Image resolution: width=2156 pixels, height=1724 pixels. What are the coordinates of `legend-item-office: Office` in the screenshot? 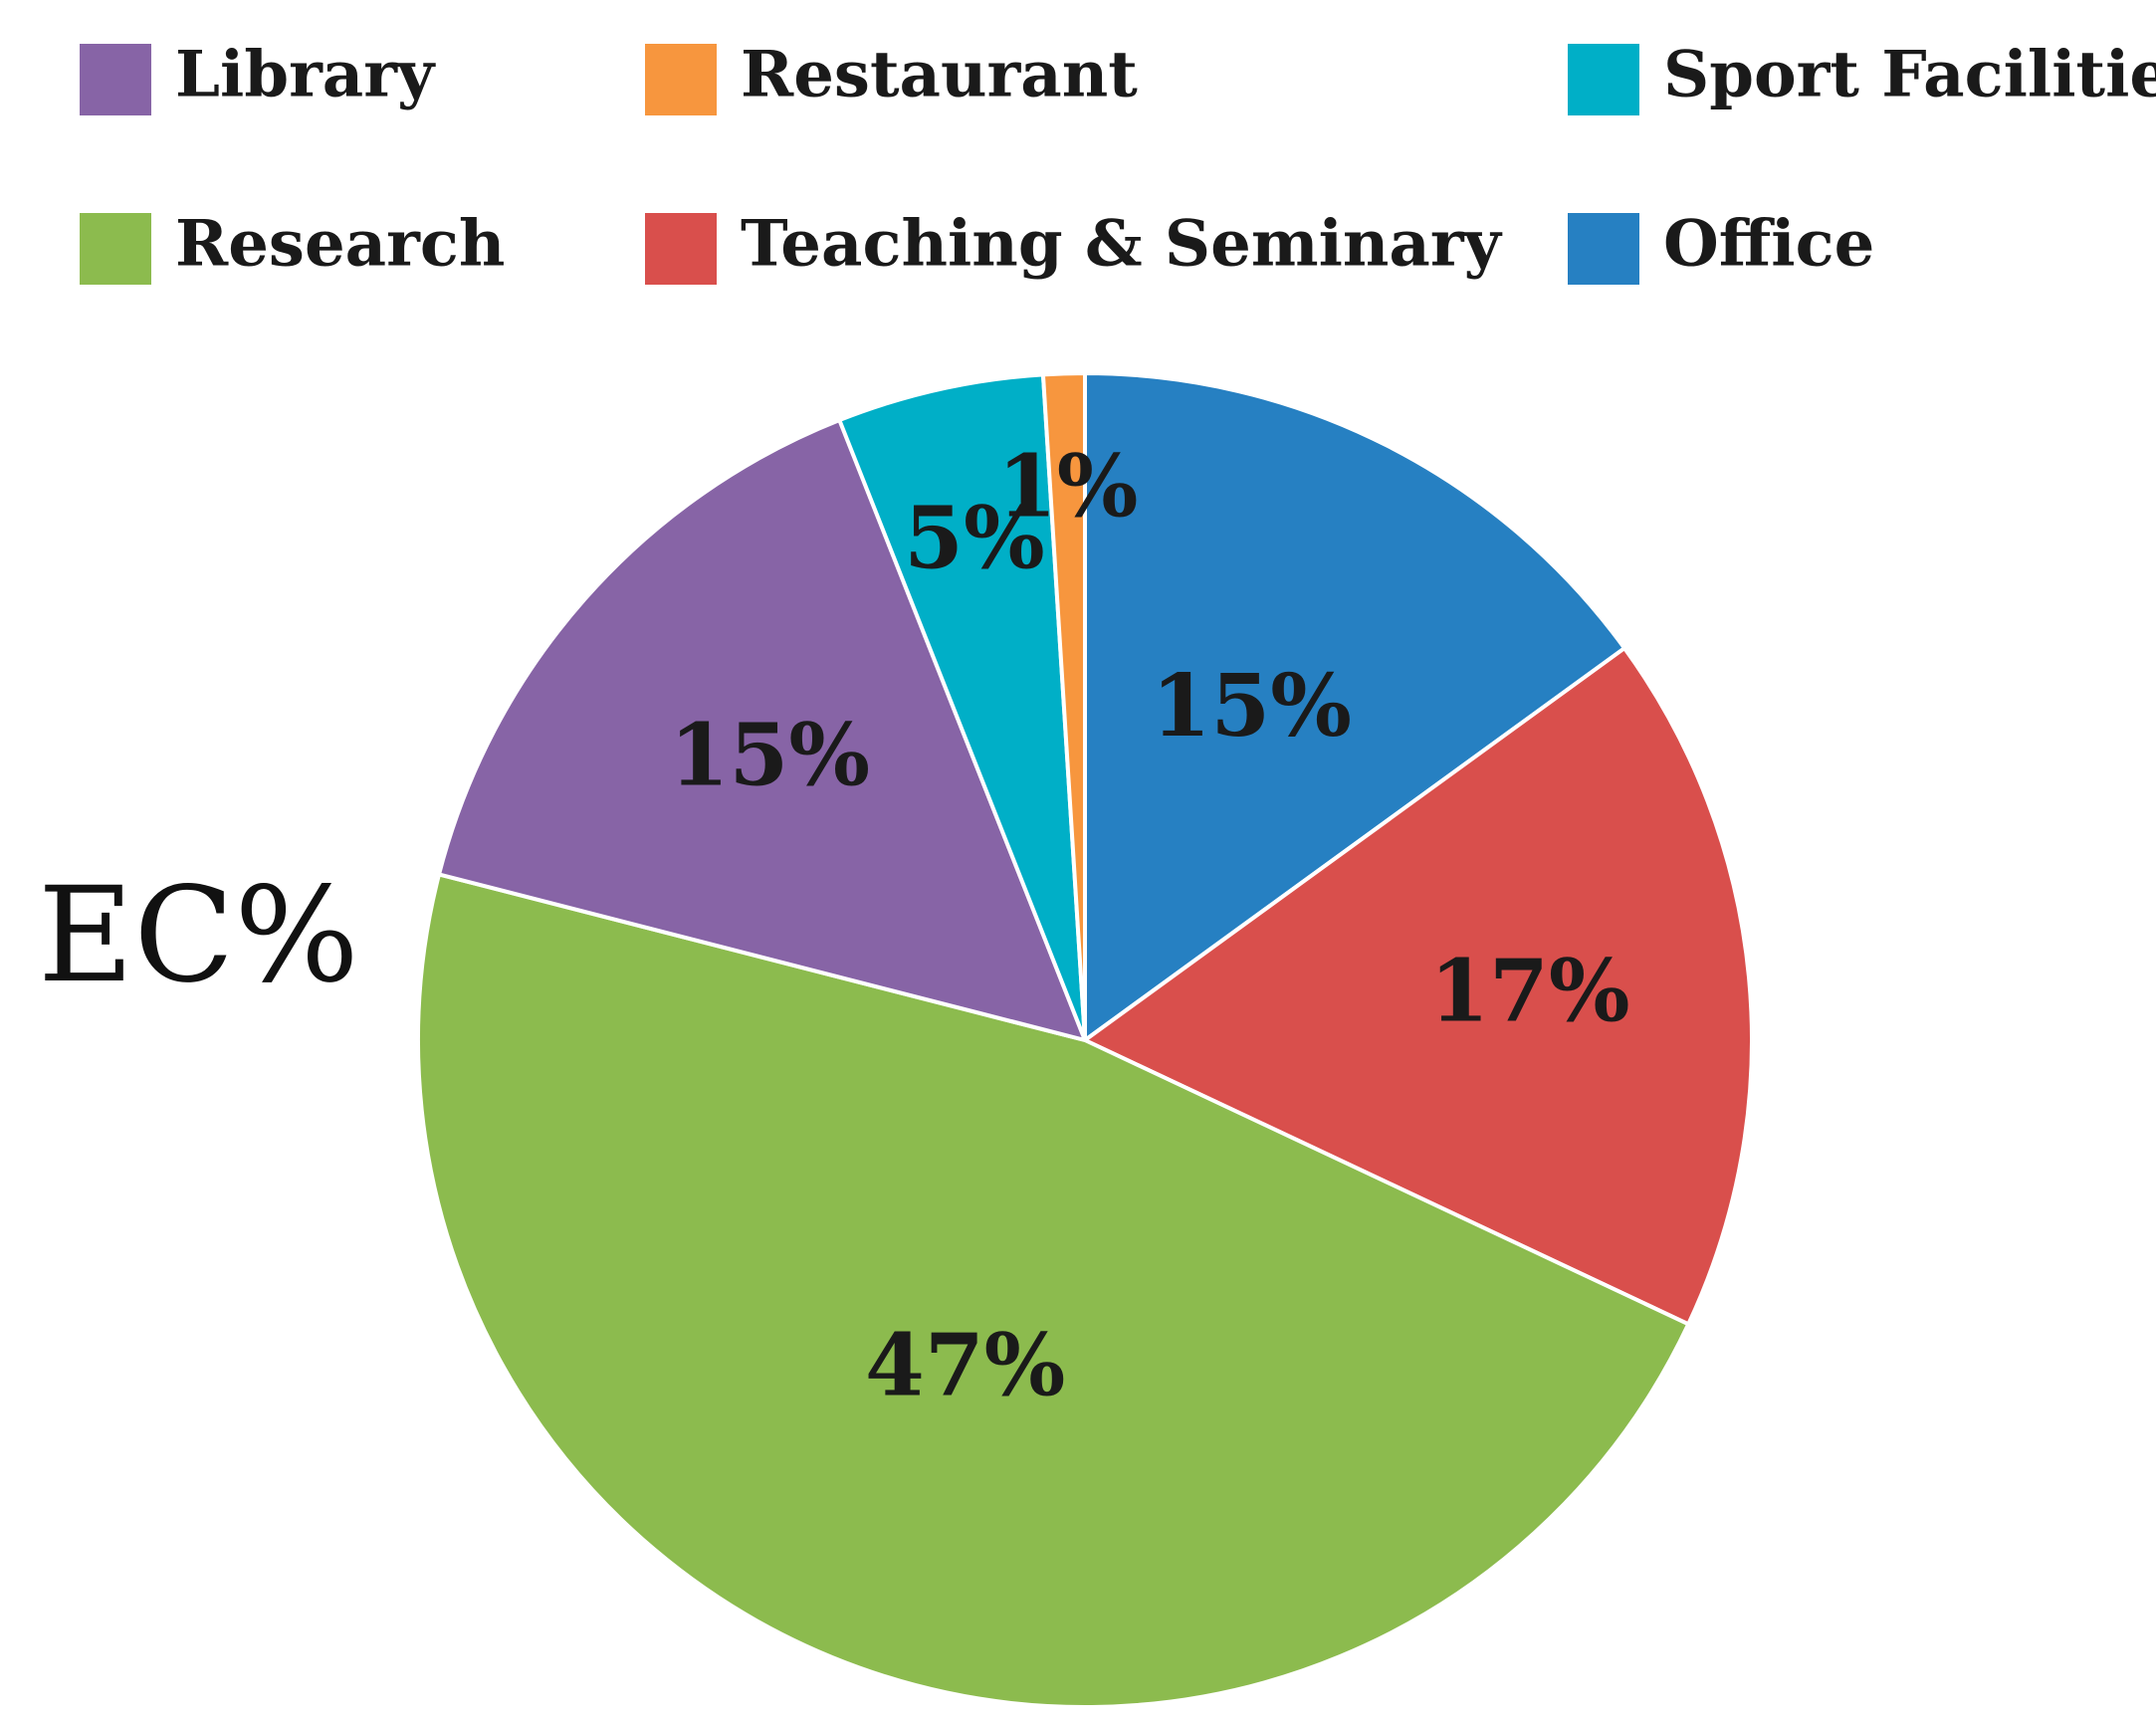 It's located at (1721, 246).